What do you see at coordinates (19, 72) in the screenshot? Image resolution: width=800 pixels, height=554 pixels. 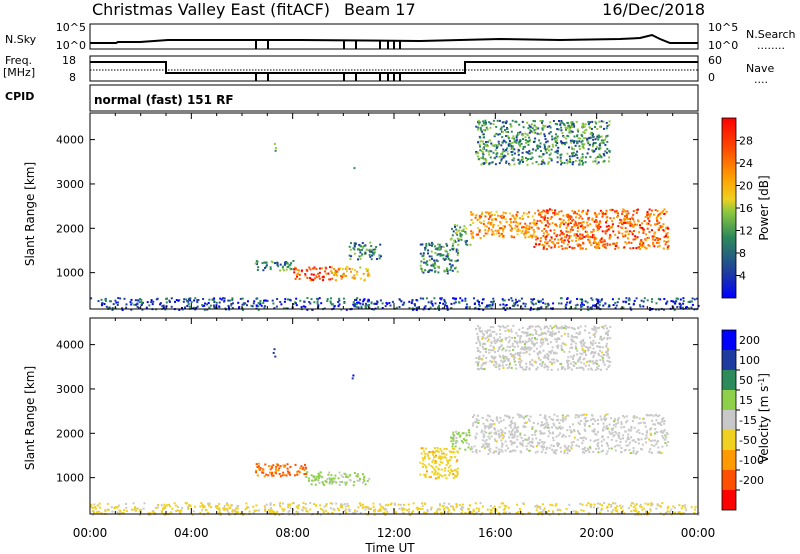 I see `freq-left-label-2: [MHz]` at bounding box center [19, 72].